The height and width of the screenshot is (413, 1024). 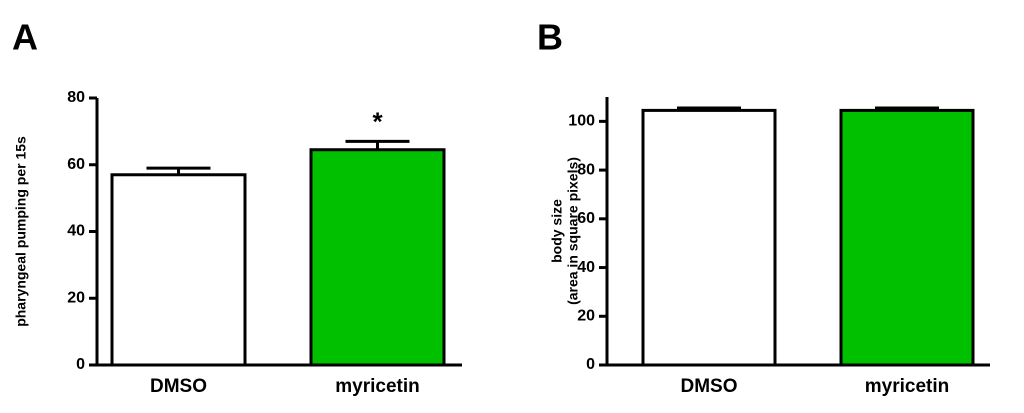 What do you see at coordinates (573, 231) in the screenshot?
I see `y-axis-label: (area in square pixels)` at bounding box center [573, 231].